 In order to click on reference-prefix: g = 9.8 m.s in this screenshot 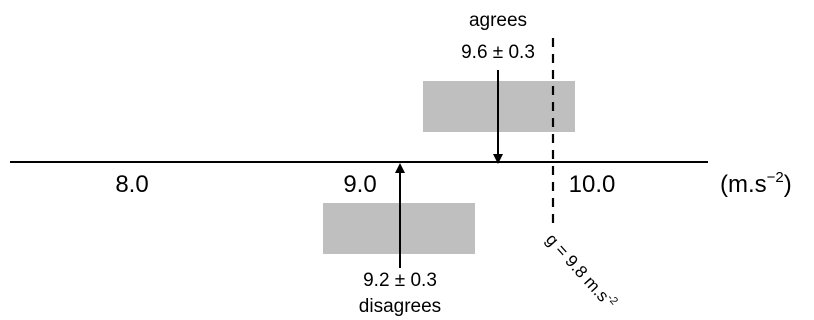, I will do `click(577, 268)`.